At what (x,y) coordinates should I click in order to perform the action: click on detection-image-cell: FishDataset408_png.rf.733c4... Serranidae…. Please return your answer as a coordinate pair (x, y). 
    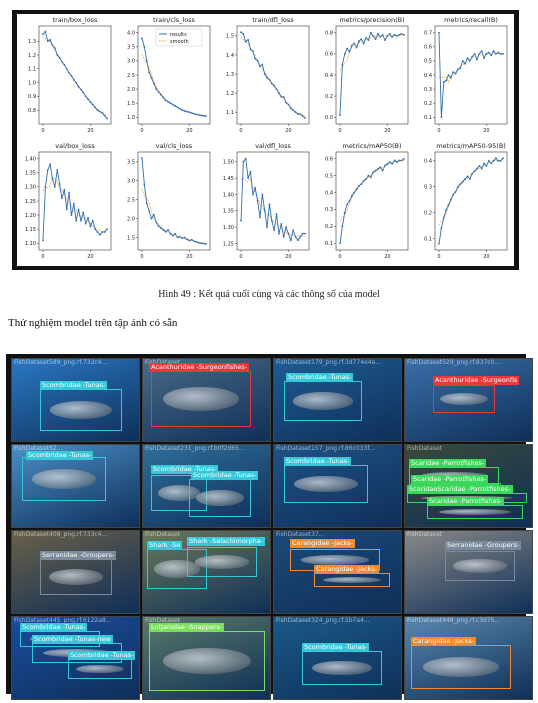
    Looking at the image, I should click on (75, 572).